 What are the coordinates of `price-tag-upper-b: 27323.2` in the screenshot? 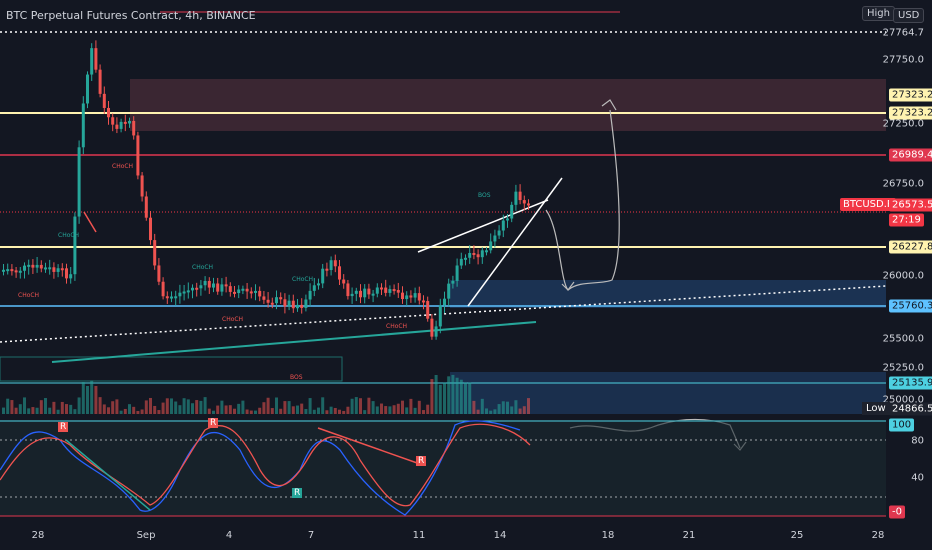 It's located at (910, 113).